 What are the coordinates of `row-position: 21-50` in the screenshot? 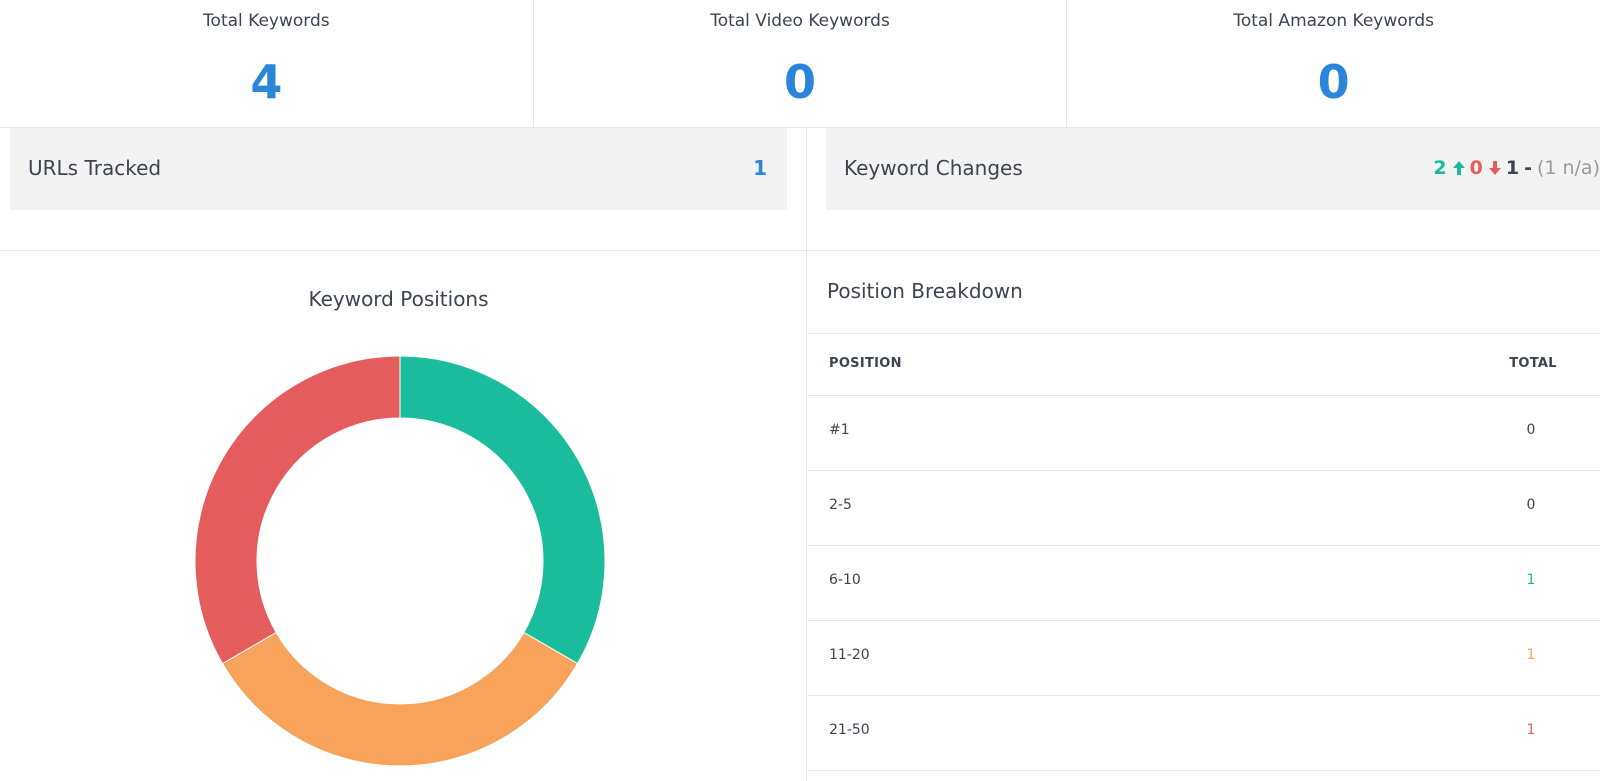 It's located at (849, 730).